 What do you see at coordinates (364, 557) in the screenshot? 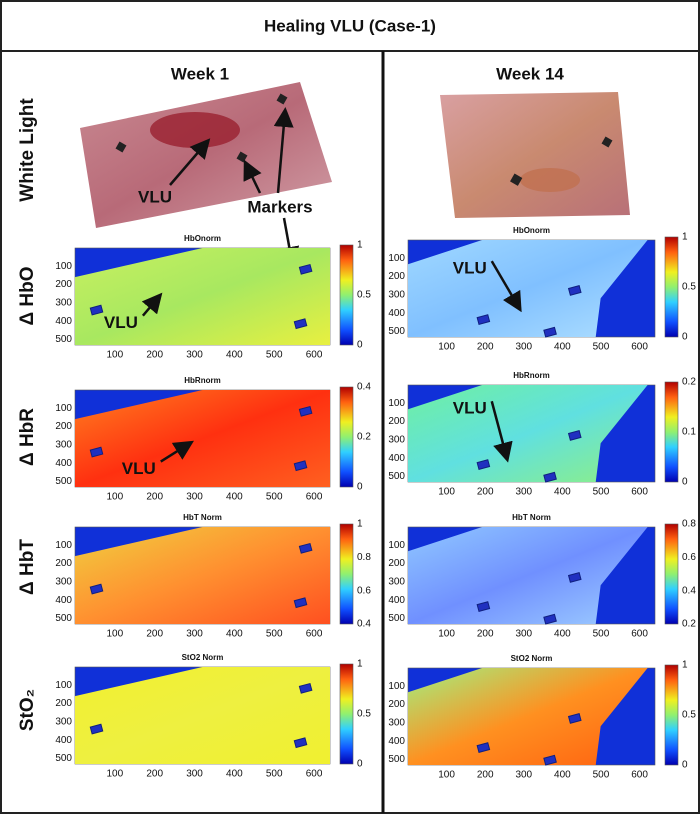
I see `colorbar-tick-label: 0.8` at bounding box center [364, 557].